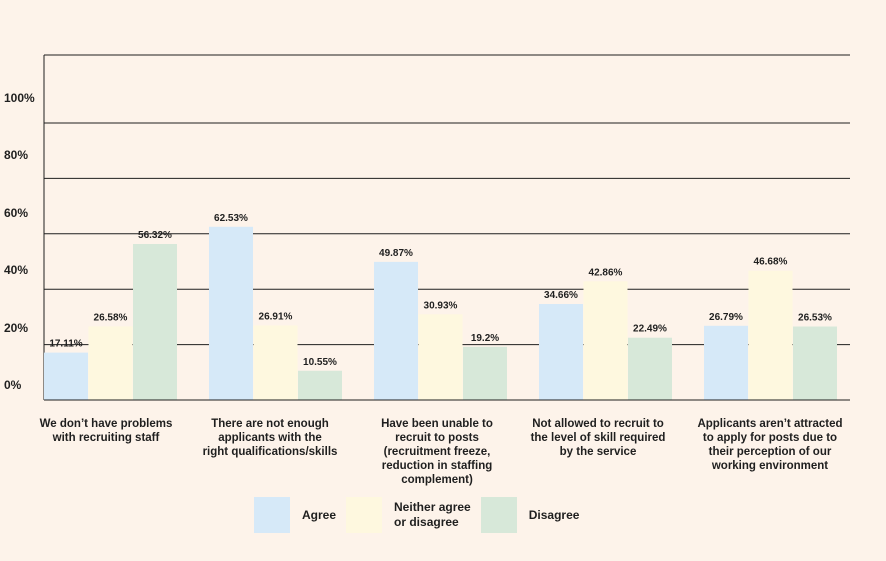 The image size is (886, 561). What do you see at coordinates (65, 344) in the screenshot?
I see `data-label: 17.11%` at bounding box center [65, 344].